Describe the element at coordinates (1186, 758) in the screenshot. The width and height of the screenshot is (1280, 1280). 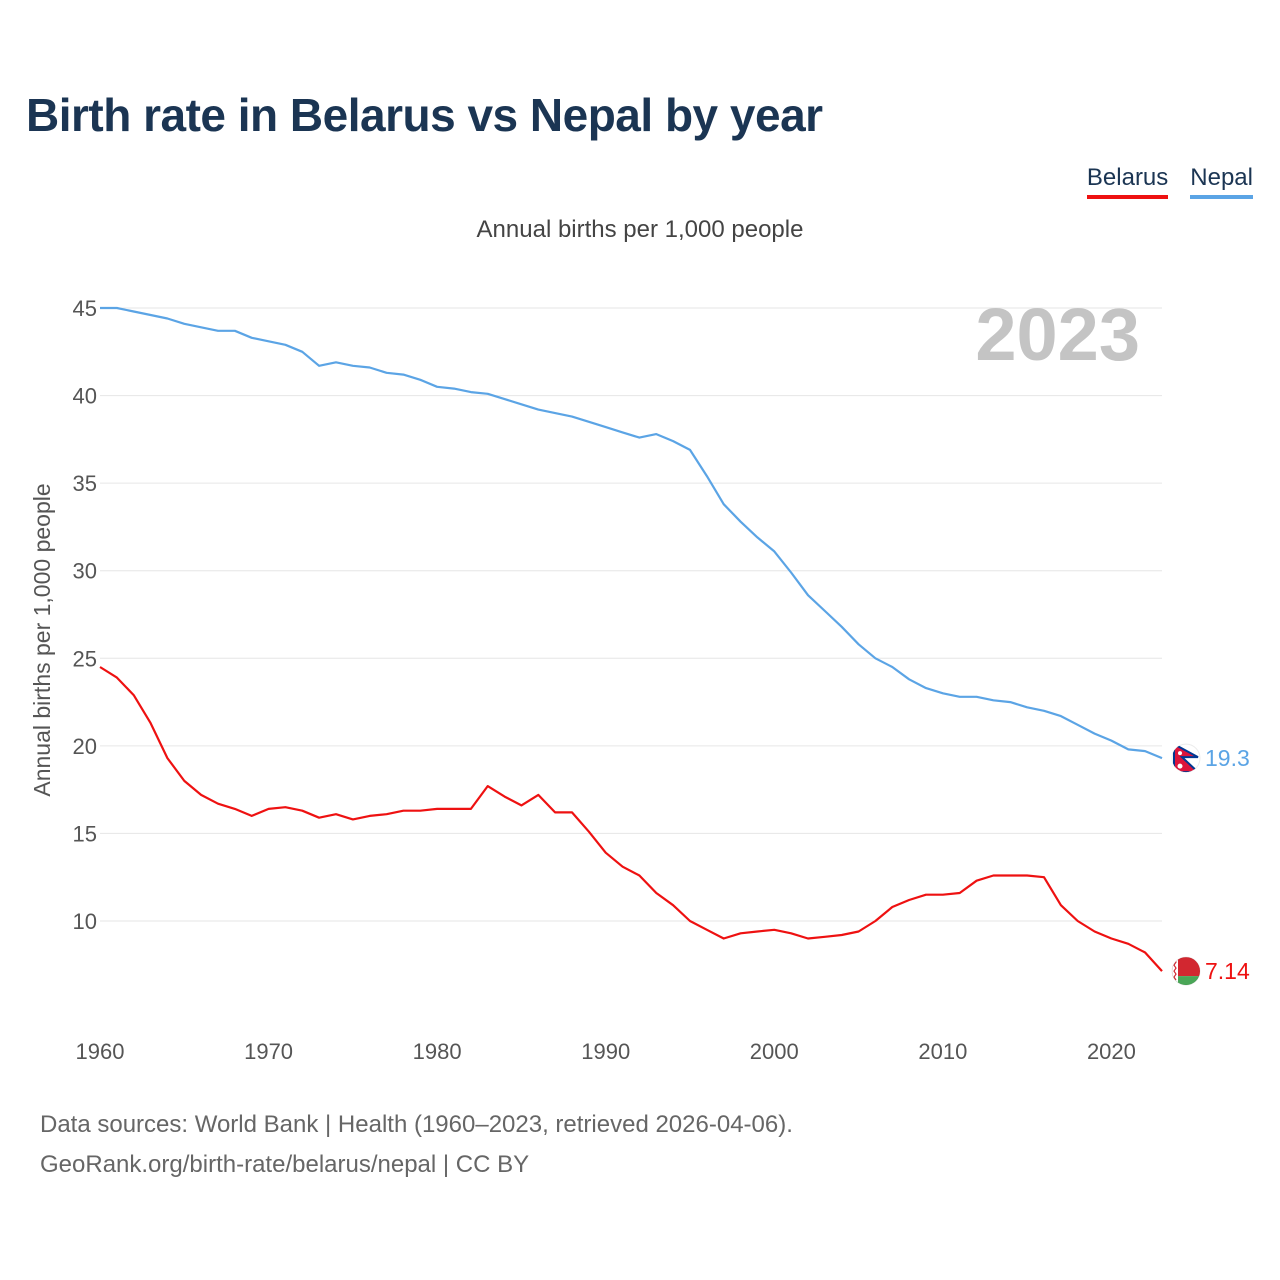
I see `nepal-flag-icon` at that location.